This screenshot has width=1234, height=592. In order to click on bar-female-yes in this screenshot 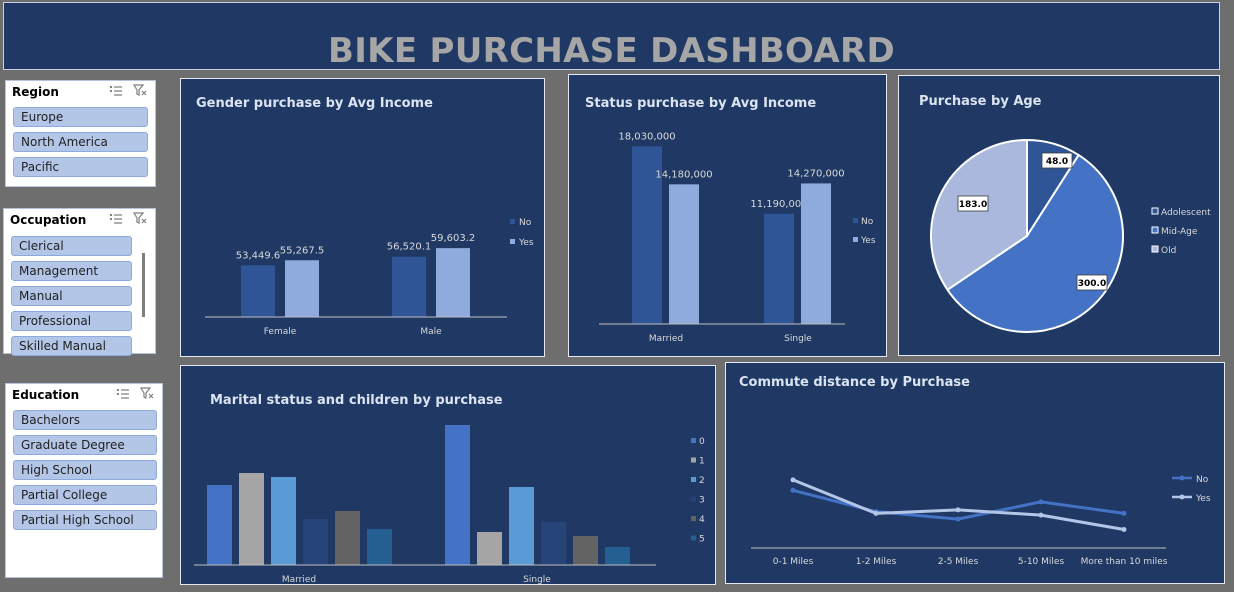, I will do `click(302, 288)`.